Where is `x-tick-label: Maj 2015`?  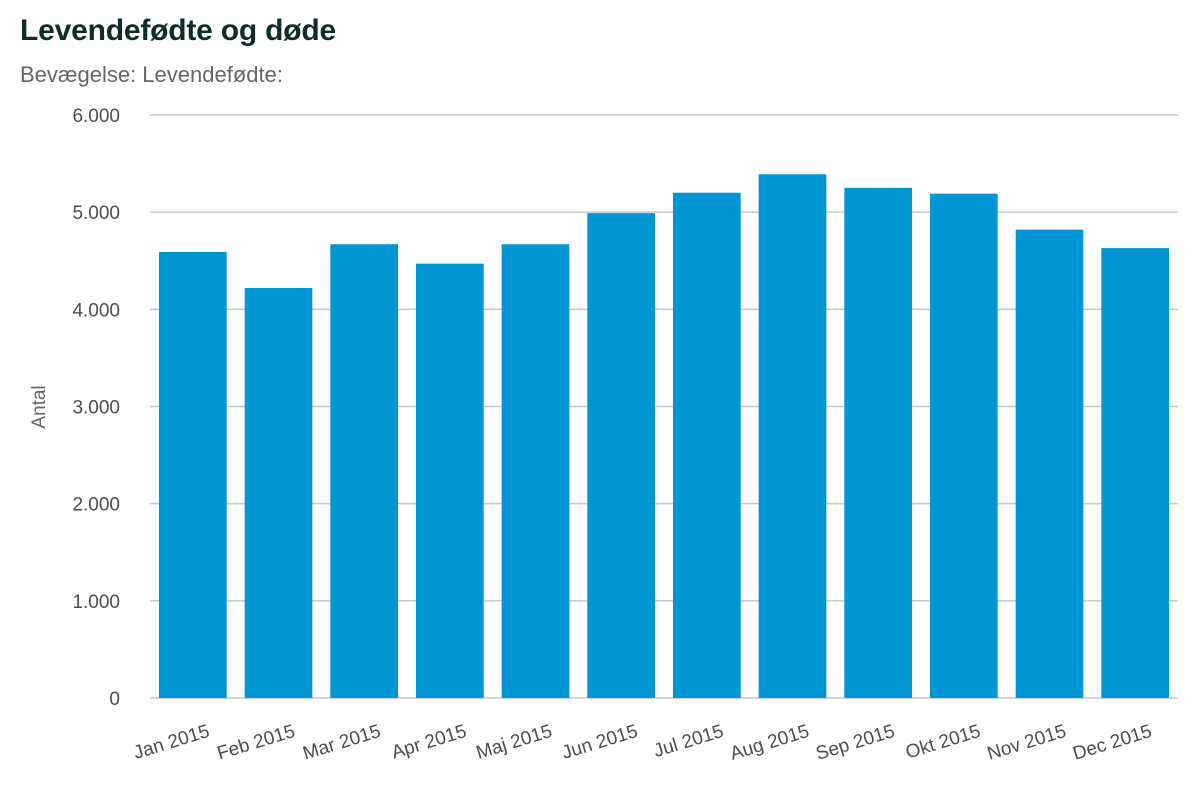
x-tick-label: Maj 2015 is located at coordinates (514, 742).